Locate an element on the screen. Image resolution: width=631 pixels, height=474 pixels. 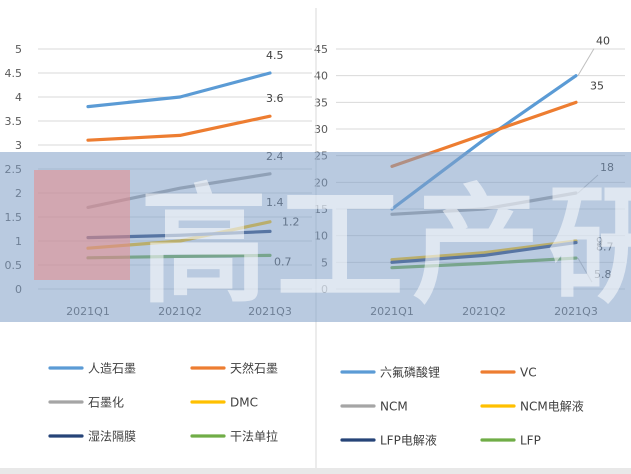
data-label: 4.5 is located at coordinates (275, 55).